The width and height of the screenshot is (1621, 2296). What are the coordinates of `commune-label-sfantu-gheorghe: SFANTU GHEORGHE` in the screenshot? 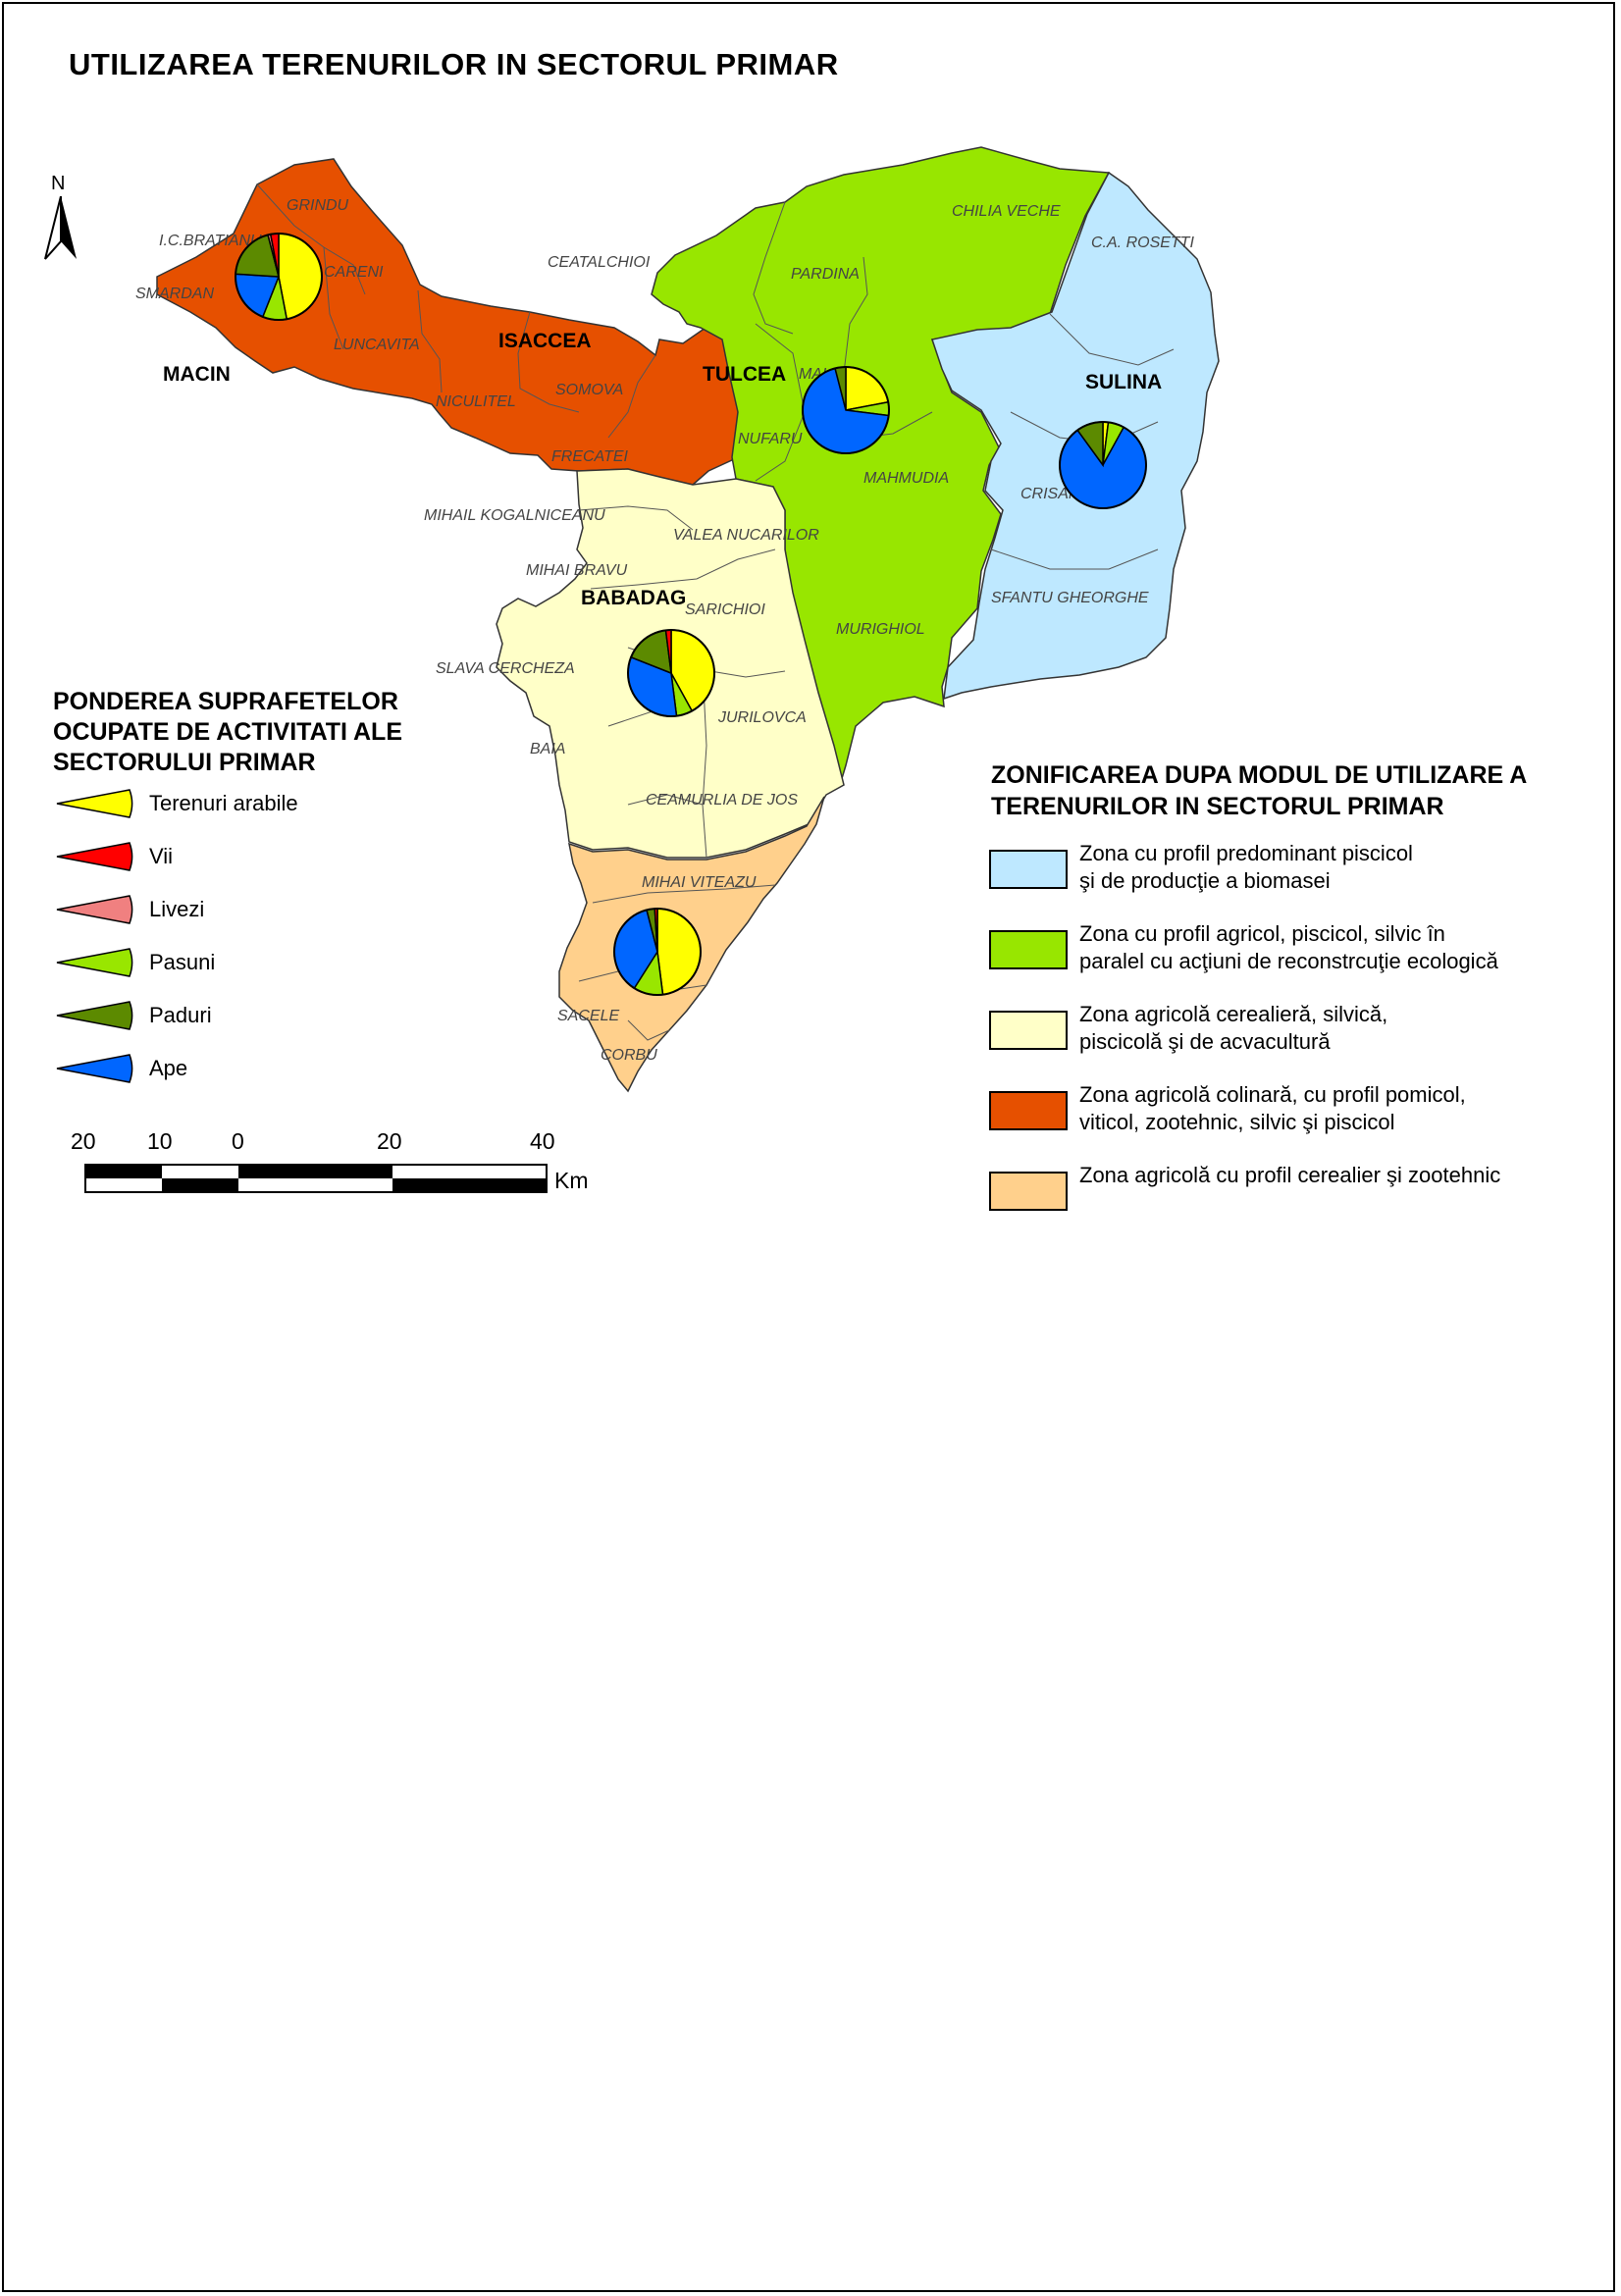 It's located at (1070, 598).